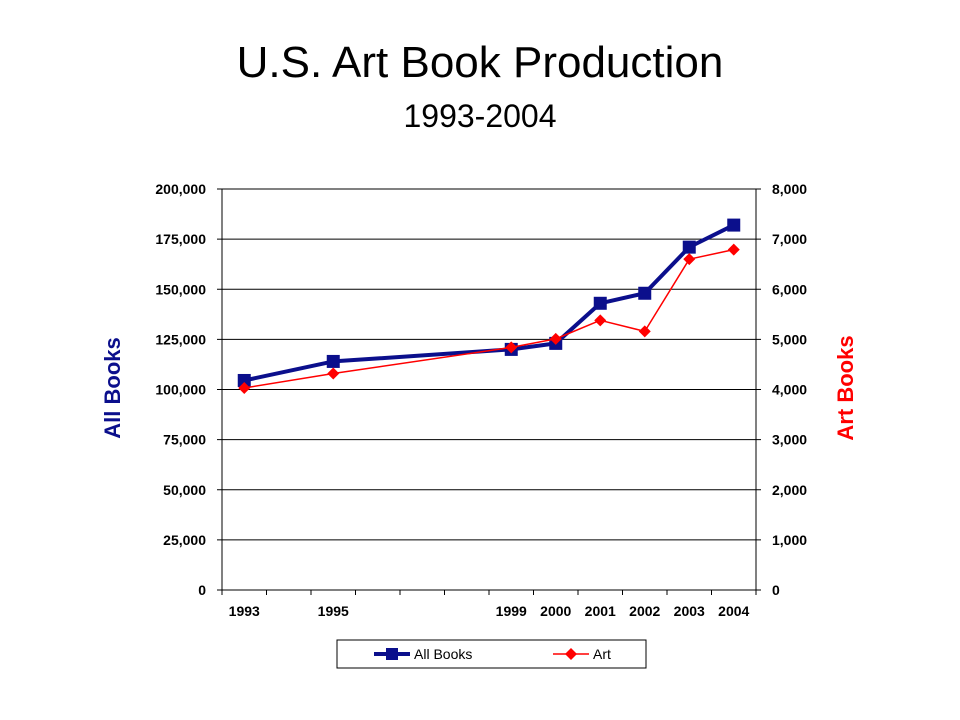  I want to click on legend: All Books Art, so click(491, 654).